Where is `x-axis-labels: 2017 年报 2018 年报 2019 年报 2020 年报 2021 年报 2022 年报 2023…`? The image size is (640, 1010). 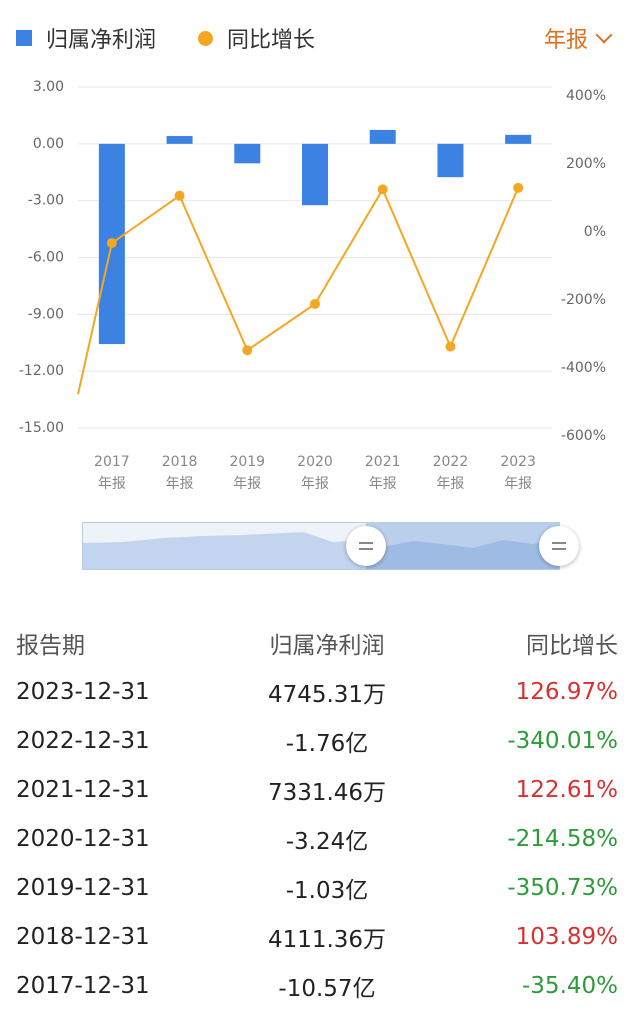 x-axis-labels: 2017 年报 2018 年报 2019 年报 2020 年报 2021 年报 2022 年报 2023… is located at coordinates (315, 473).